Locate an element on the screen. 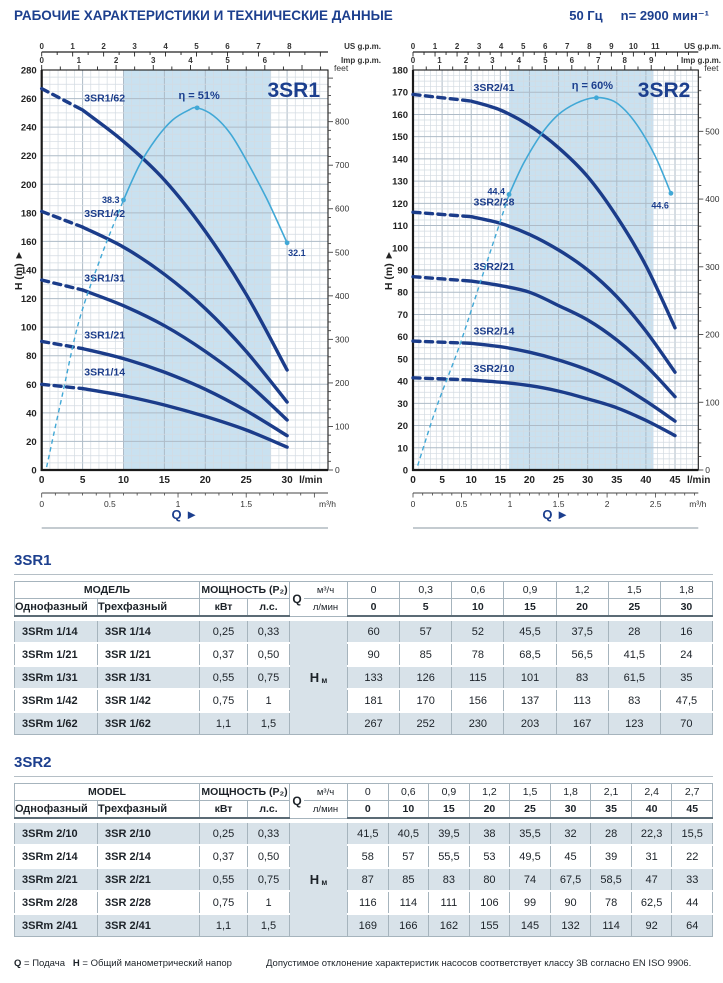 The image size is (723, 983). svg-text: 8 is located at coordinates (289, 46).